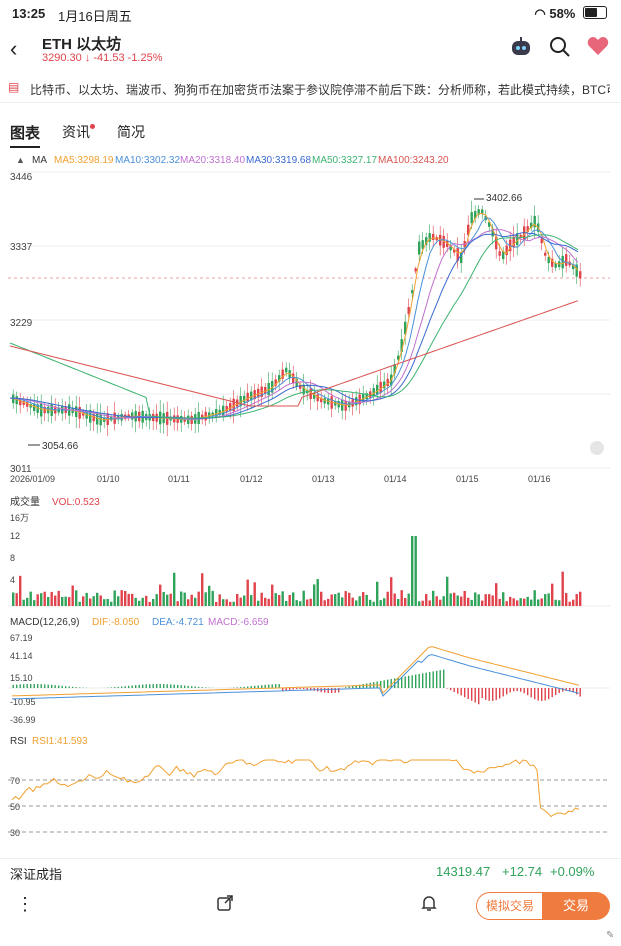 The image size is (621, 946). Describe the element at coordinates (14, 87) in the screenshot. I see `news-icon: ▤` at that location.